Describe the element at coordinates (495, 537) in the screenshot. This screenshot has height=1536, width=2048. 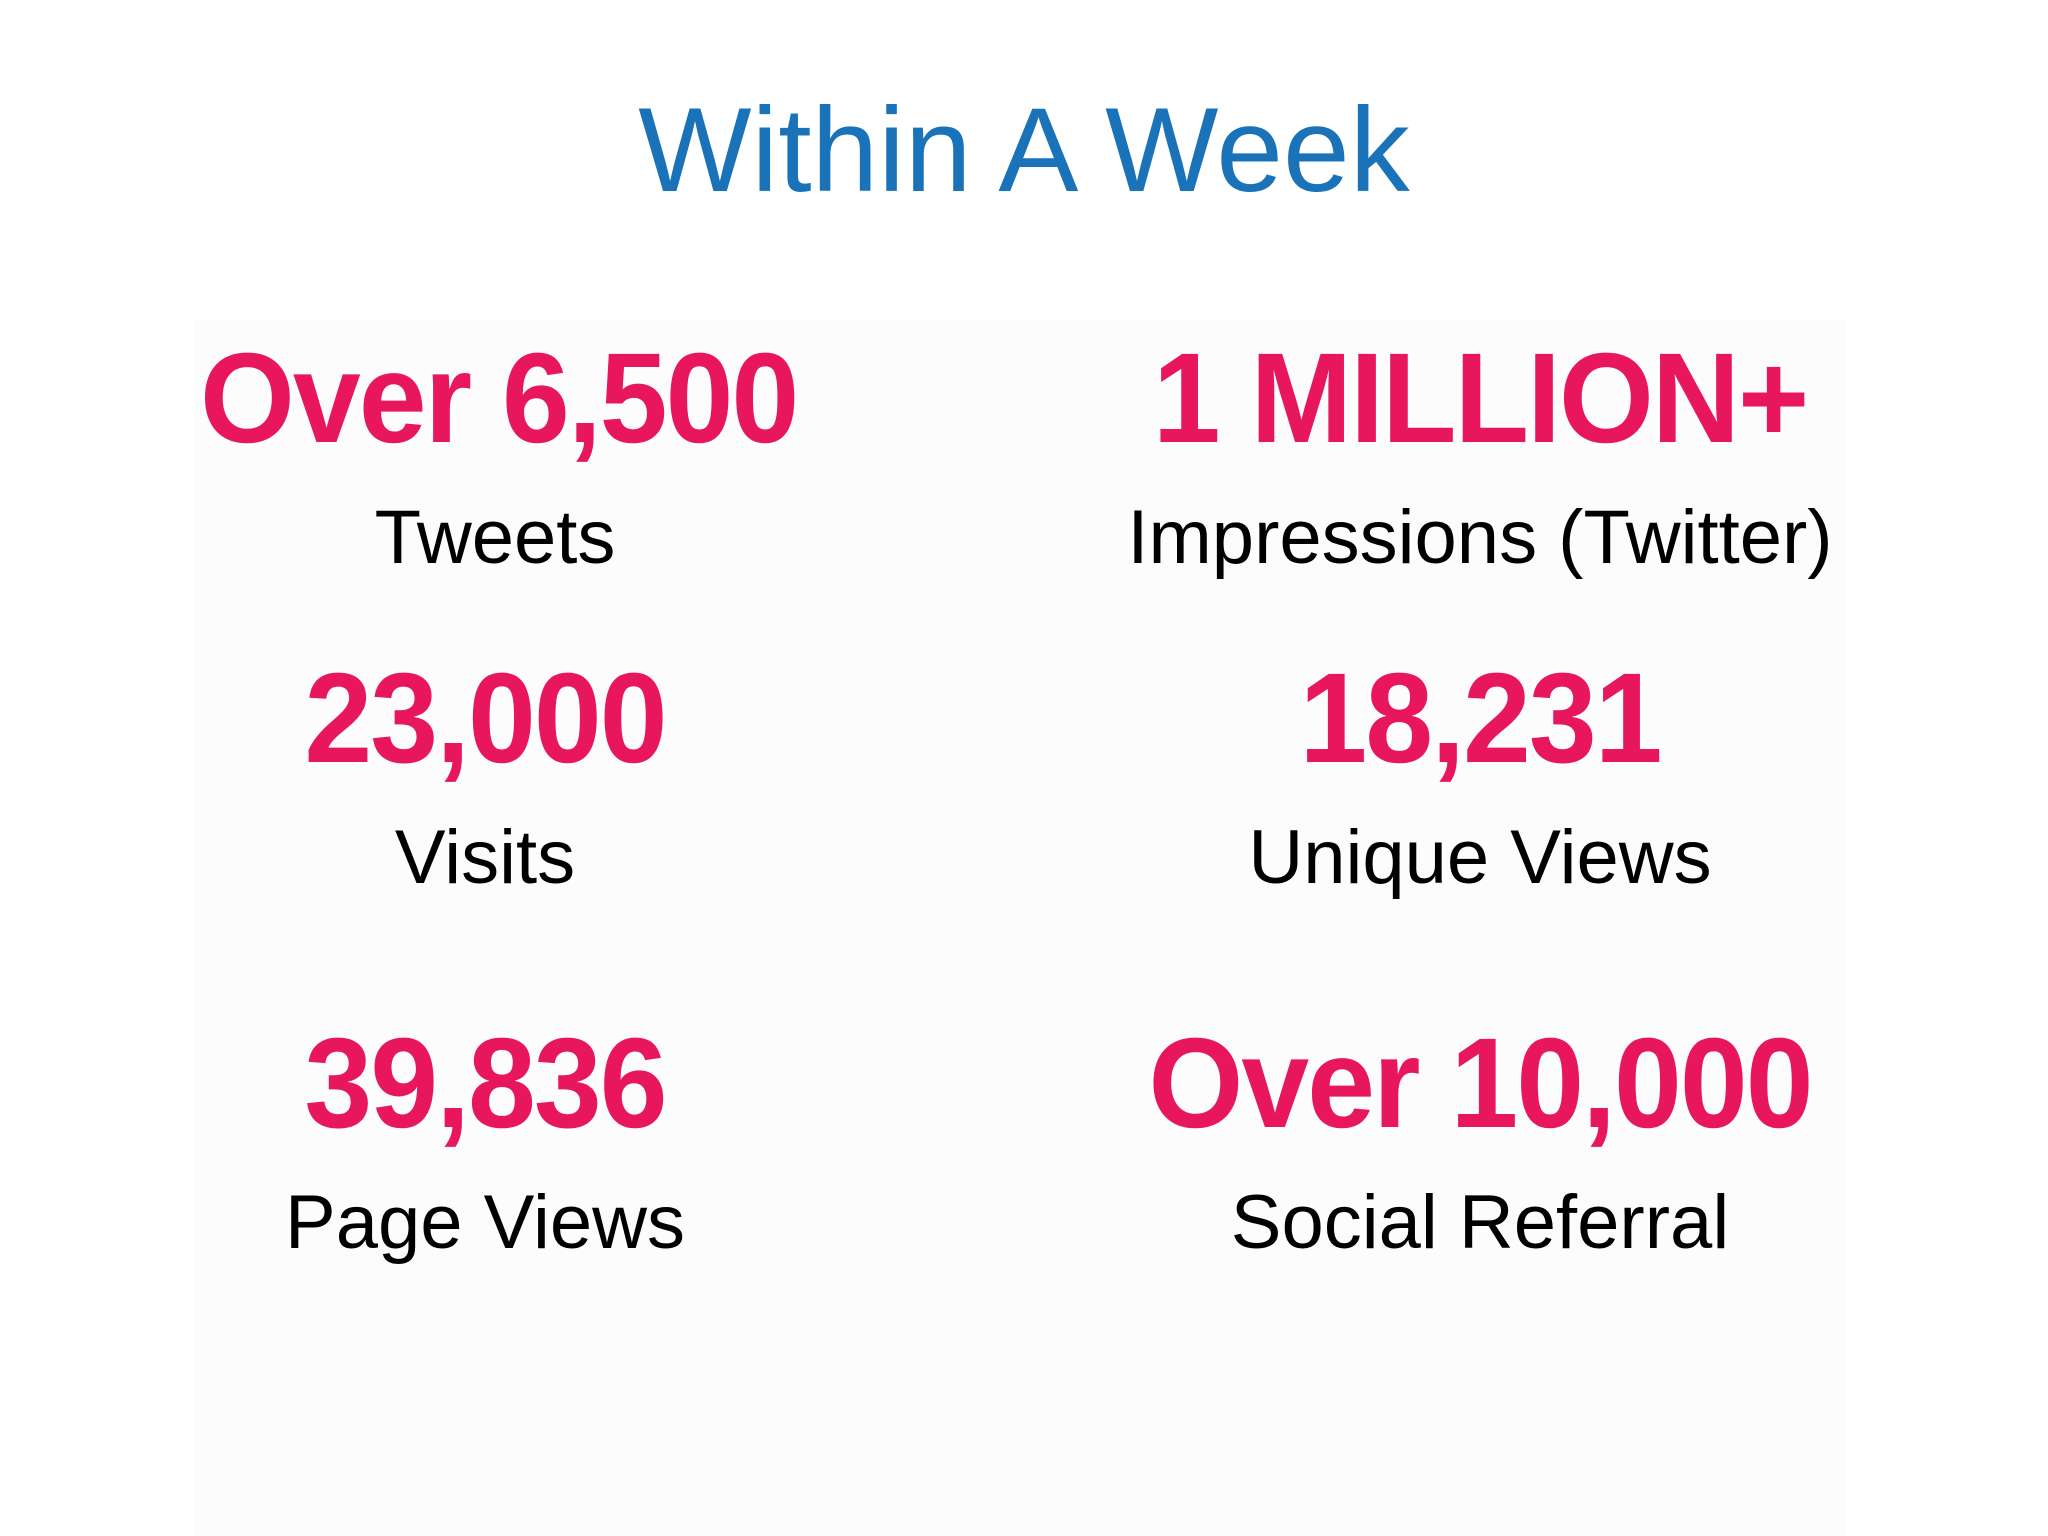
I see `stat-label: Tweets` at that location.